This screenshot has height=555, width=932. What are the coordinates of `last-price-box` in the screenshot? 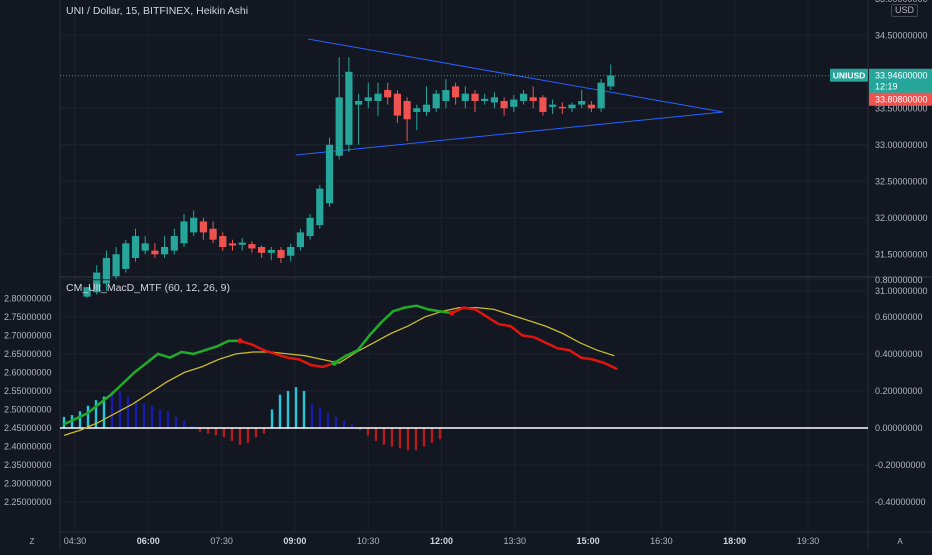 It's located at (900, 81).